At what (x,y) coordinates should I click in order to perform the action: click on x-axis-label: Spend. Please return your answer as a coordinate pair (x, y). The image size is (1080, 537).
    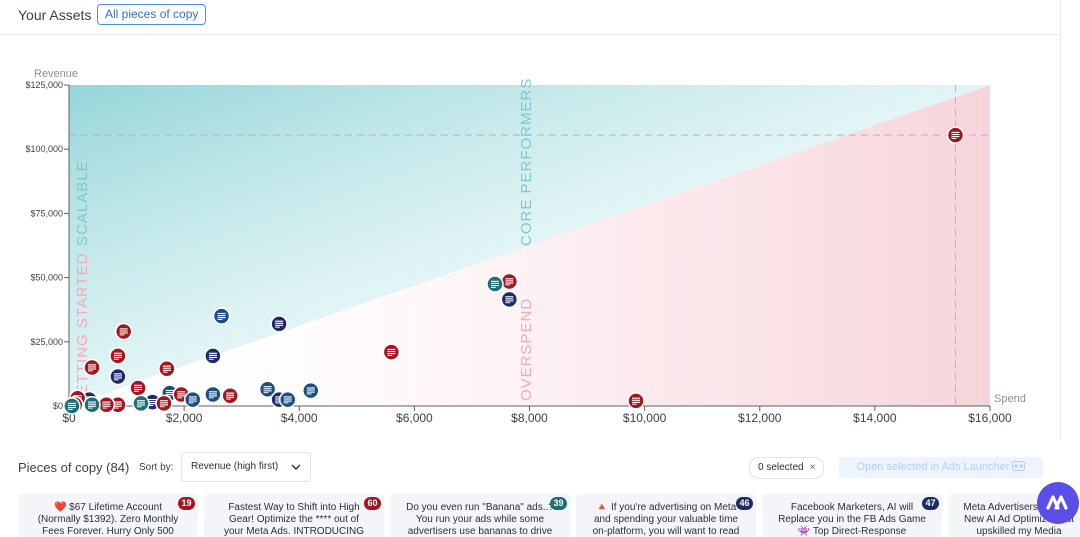
    Looking at the image, I should click on (1010, 399).